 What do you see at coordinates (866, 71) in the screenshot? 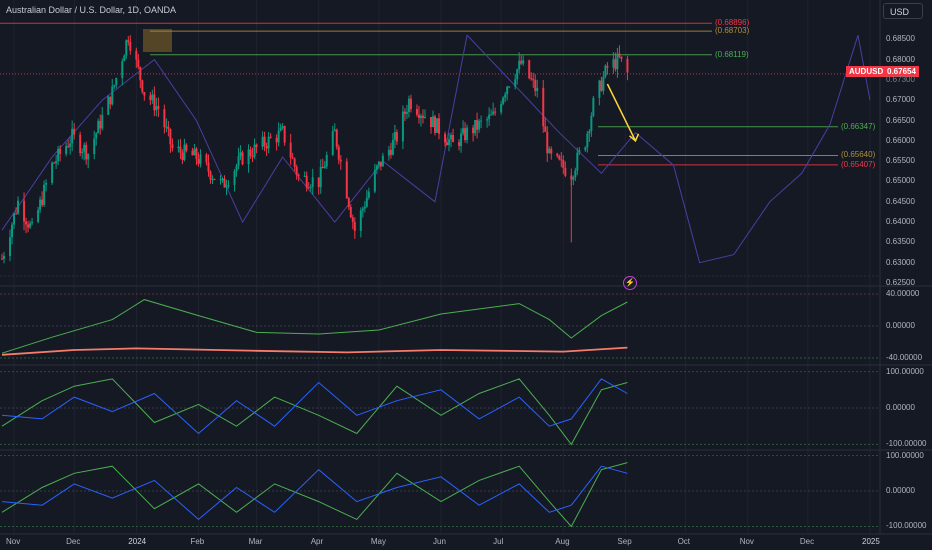
I see `price-tag: AUDUSD` at bounding box center [866, 71].